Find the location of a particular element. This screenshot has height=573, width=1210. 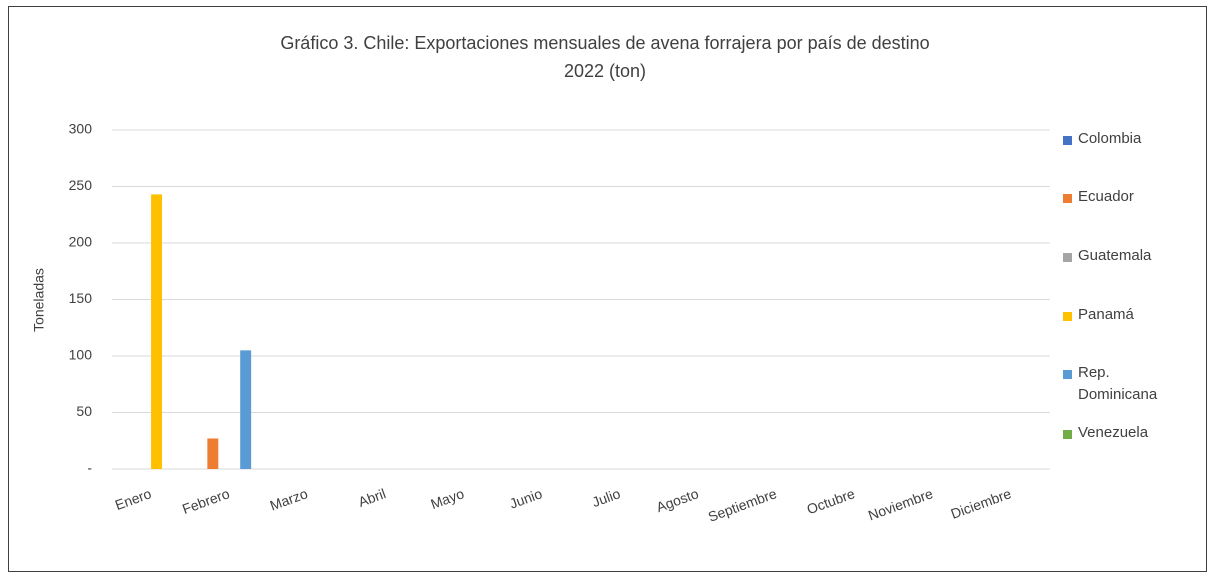

y-tick-label: - is located at coordinates (89, 468).